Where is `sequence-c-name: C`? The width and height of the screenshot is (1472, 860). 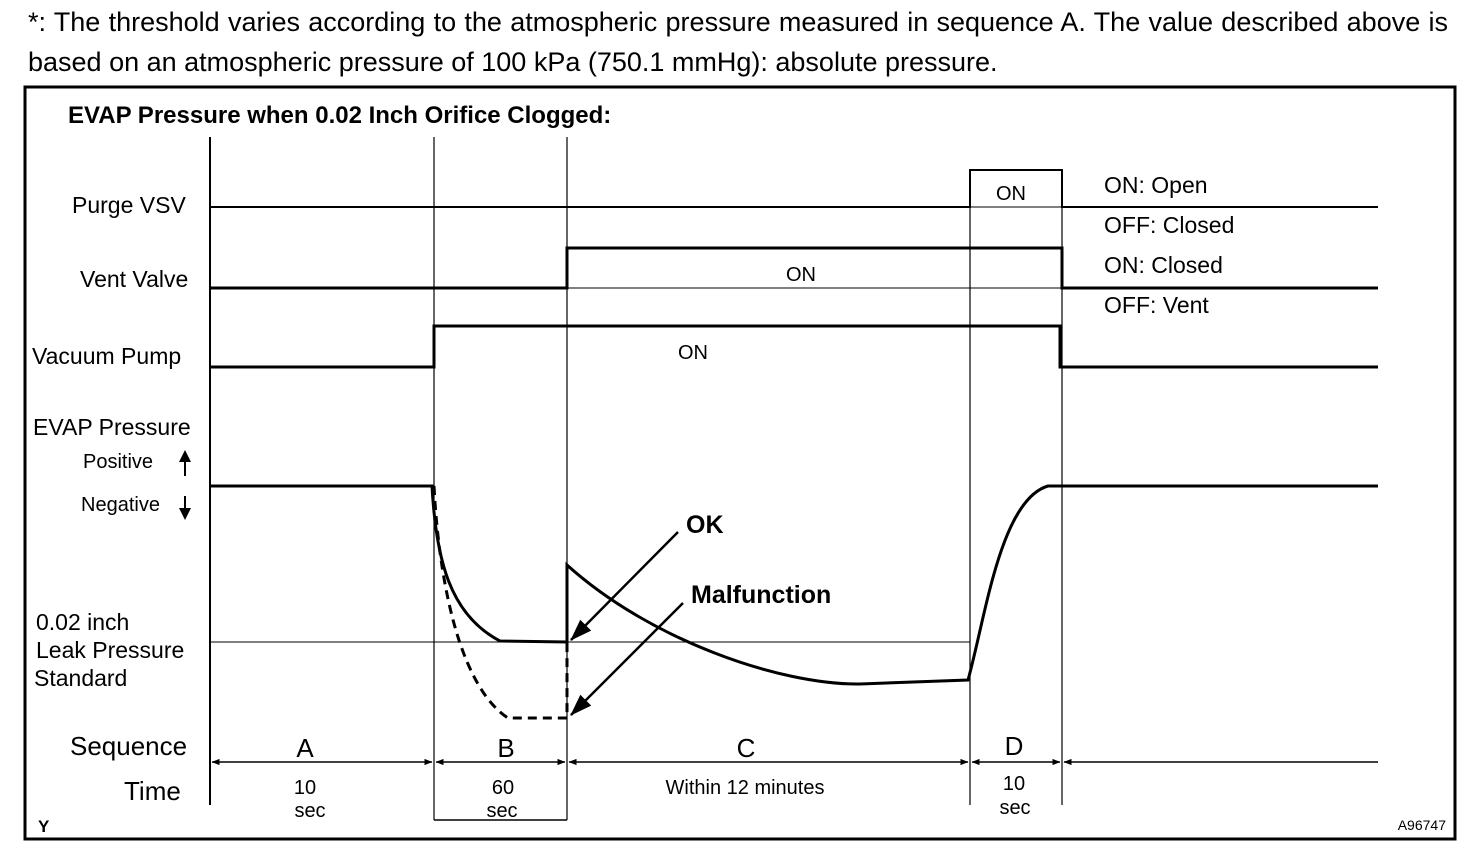
sequence-c-name: C is located at coordinates (746, 748).